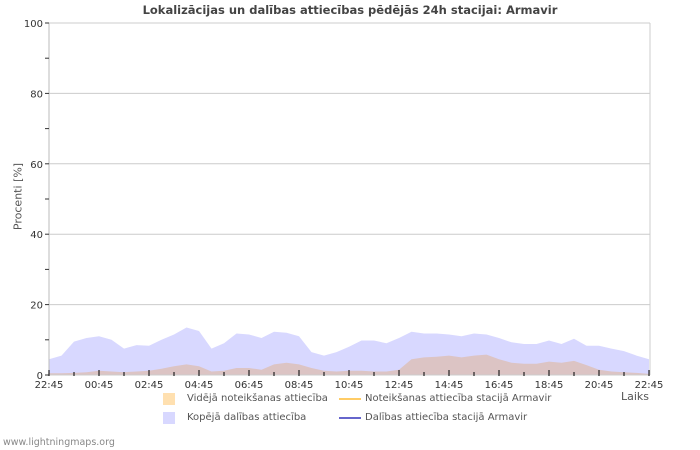 This screenshot has height=450, width=700. Describe the element at coordinates (33, 24) in the screenshot. I see `y-tick-label: 100` at that location.